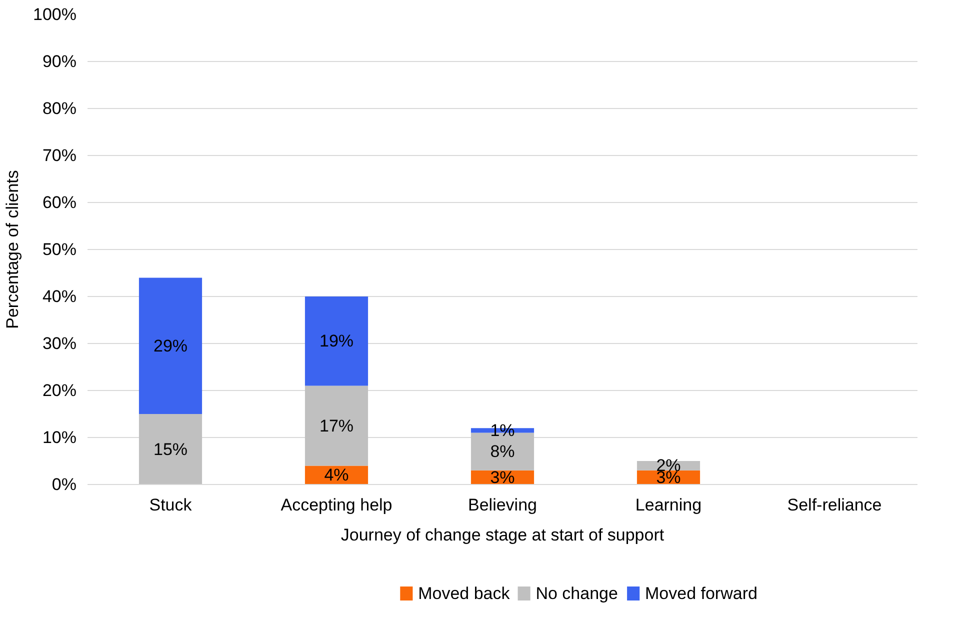 The image size is (963, 628). What do you see at coordinates (59, 108) in the screenshot?
I see `y-tick-label: 80%` at bounding box center [59, 108].